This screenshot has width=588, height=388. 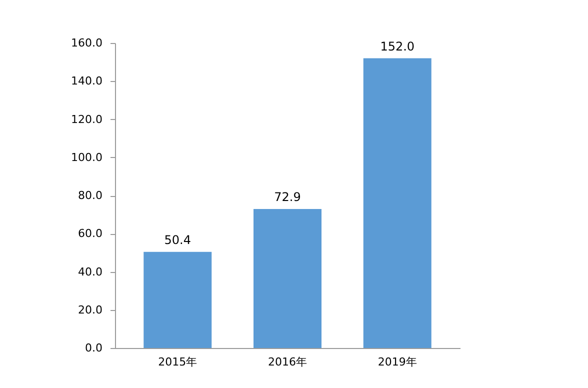 I want to click on x-tick-label: 2016年, so click(x=287, y=362).